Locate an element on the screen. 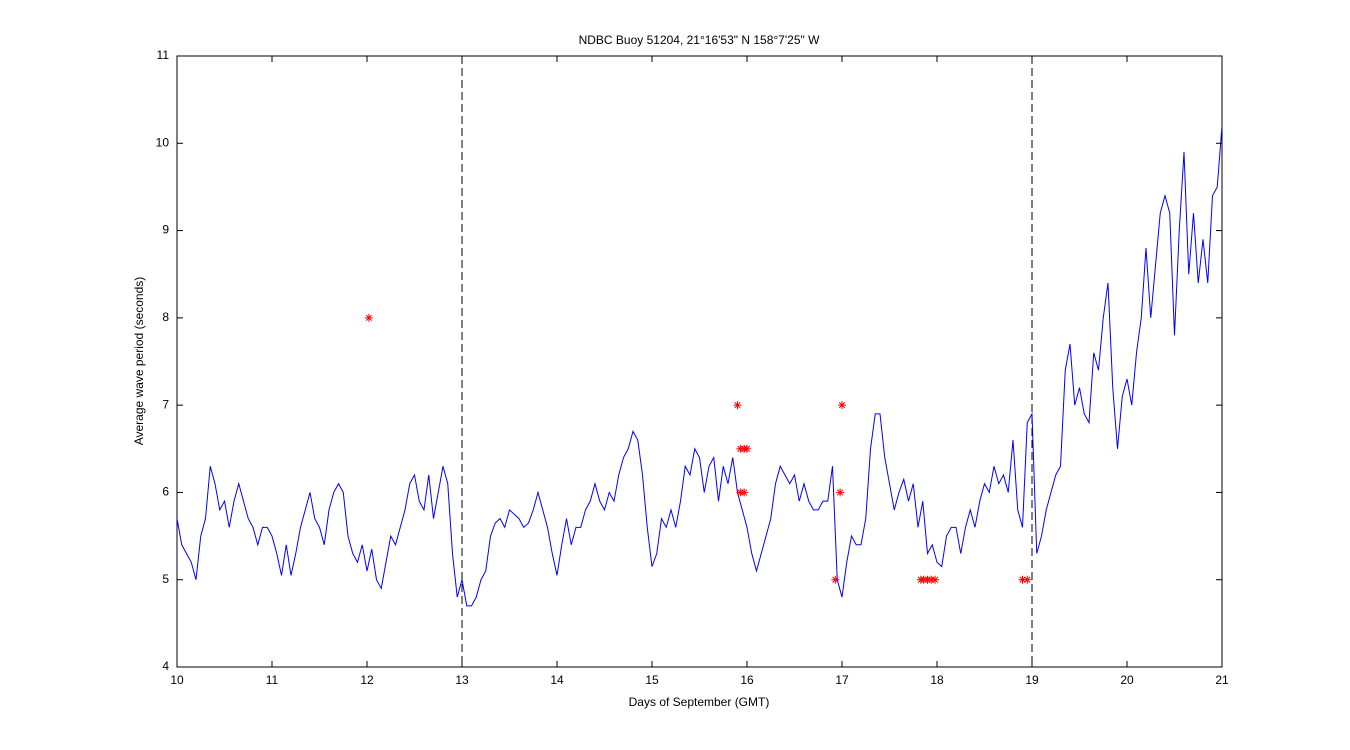 Image resolution: width=1350 pixels, height=750 pixels. x-axis-label: Days of September (GMT) is located at coordinates (699, 702).